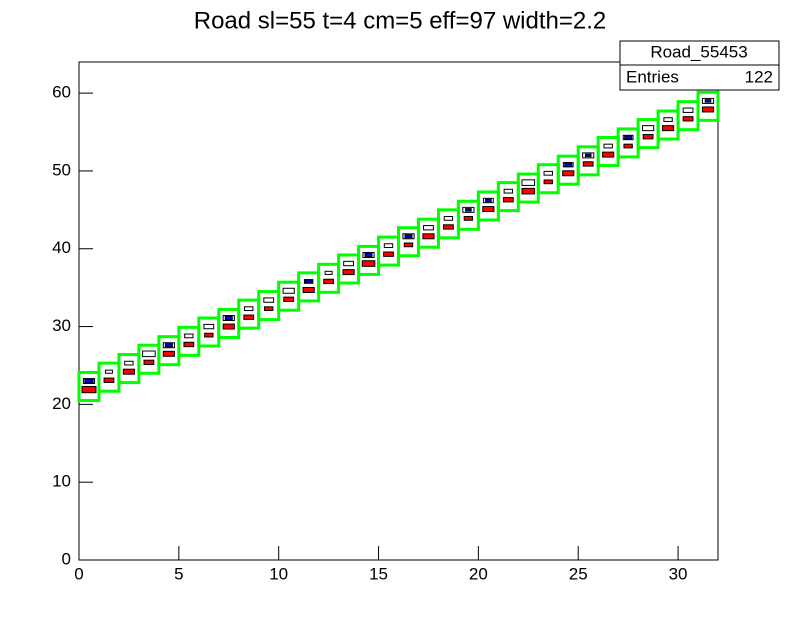  Describe the element at coordinates (578, 573) in the screenshot. I see `x-tick-label: 25` at that location.